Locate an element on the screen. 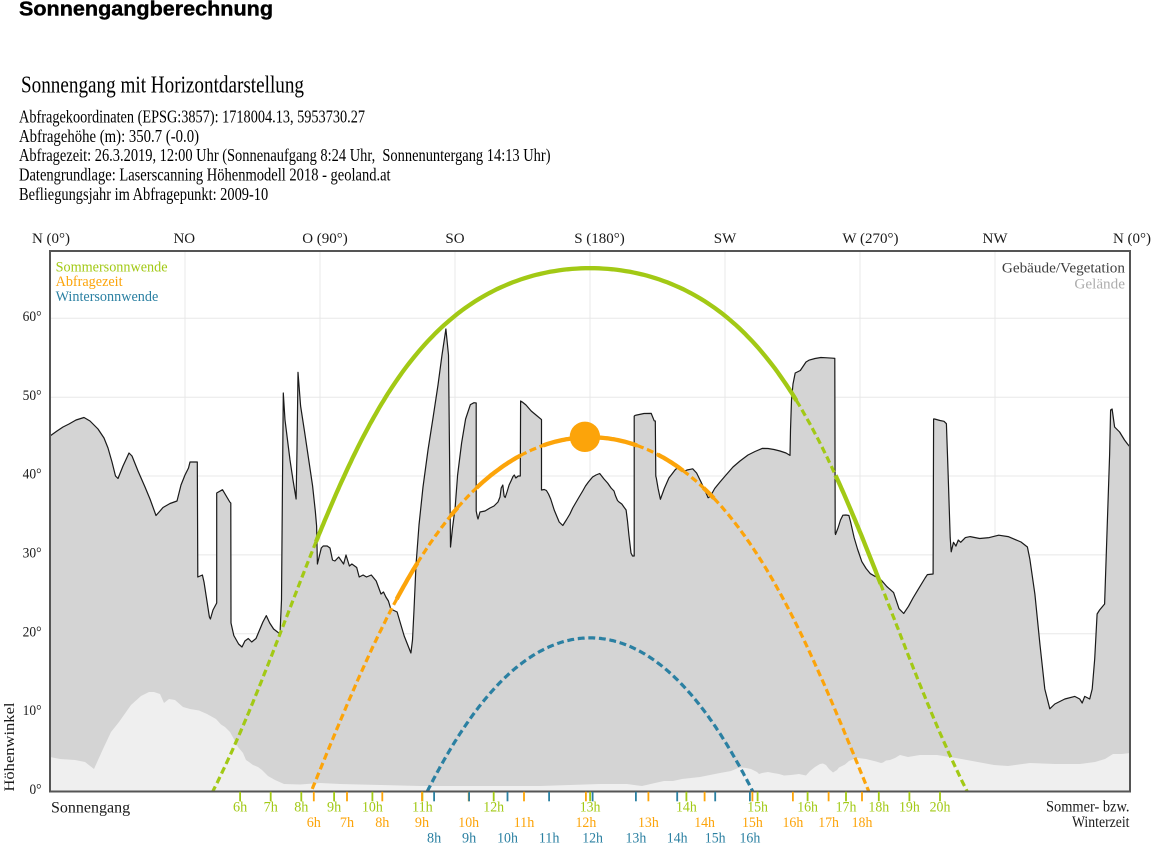 This screenshot has height=844, width=1152. svg-text: Gebäude/Vegetation is located at coordinates (1064, 268).